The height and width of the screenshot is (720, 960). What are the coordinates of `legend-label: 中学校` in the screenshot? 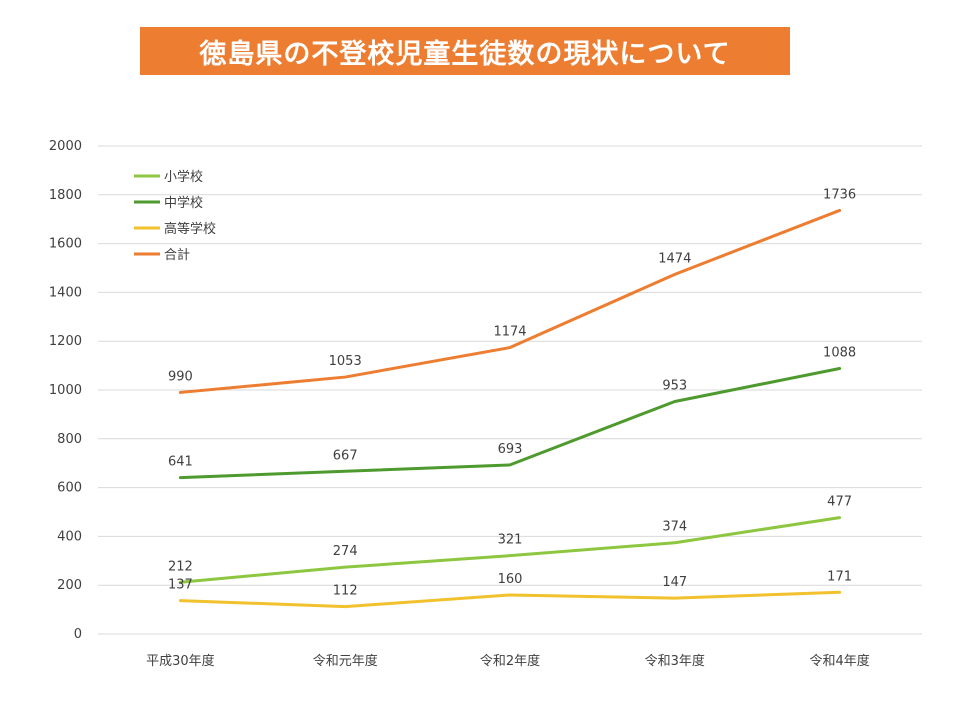 It's located at (183, 203).